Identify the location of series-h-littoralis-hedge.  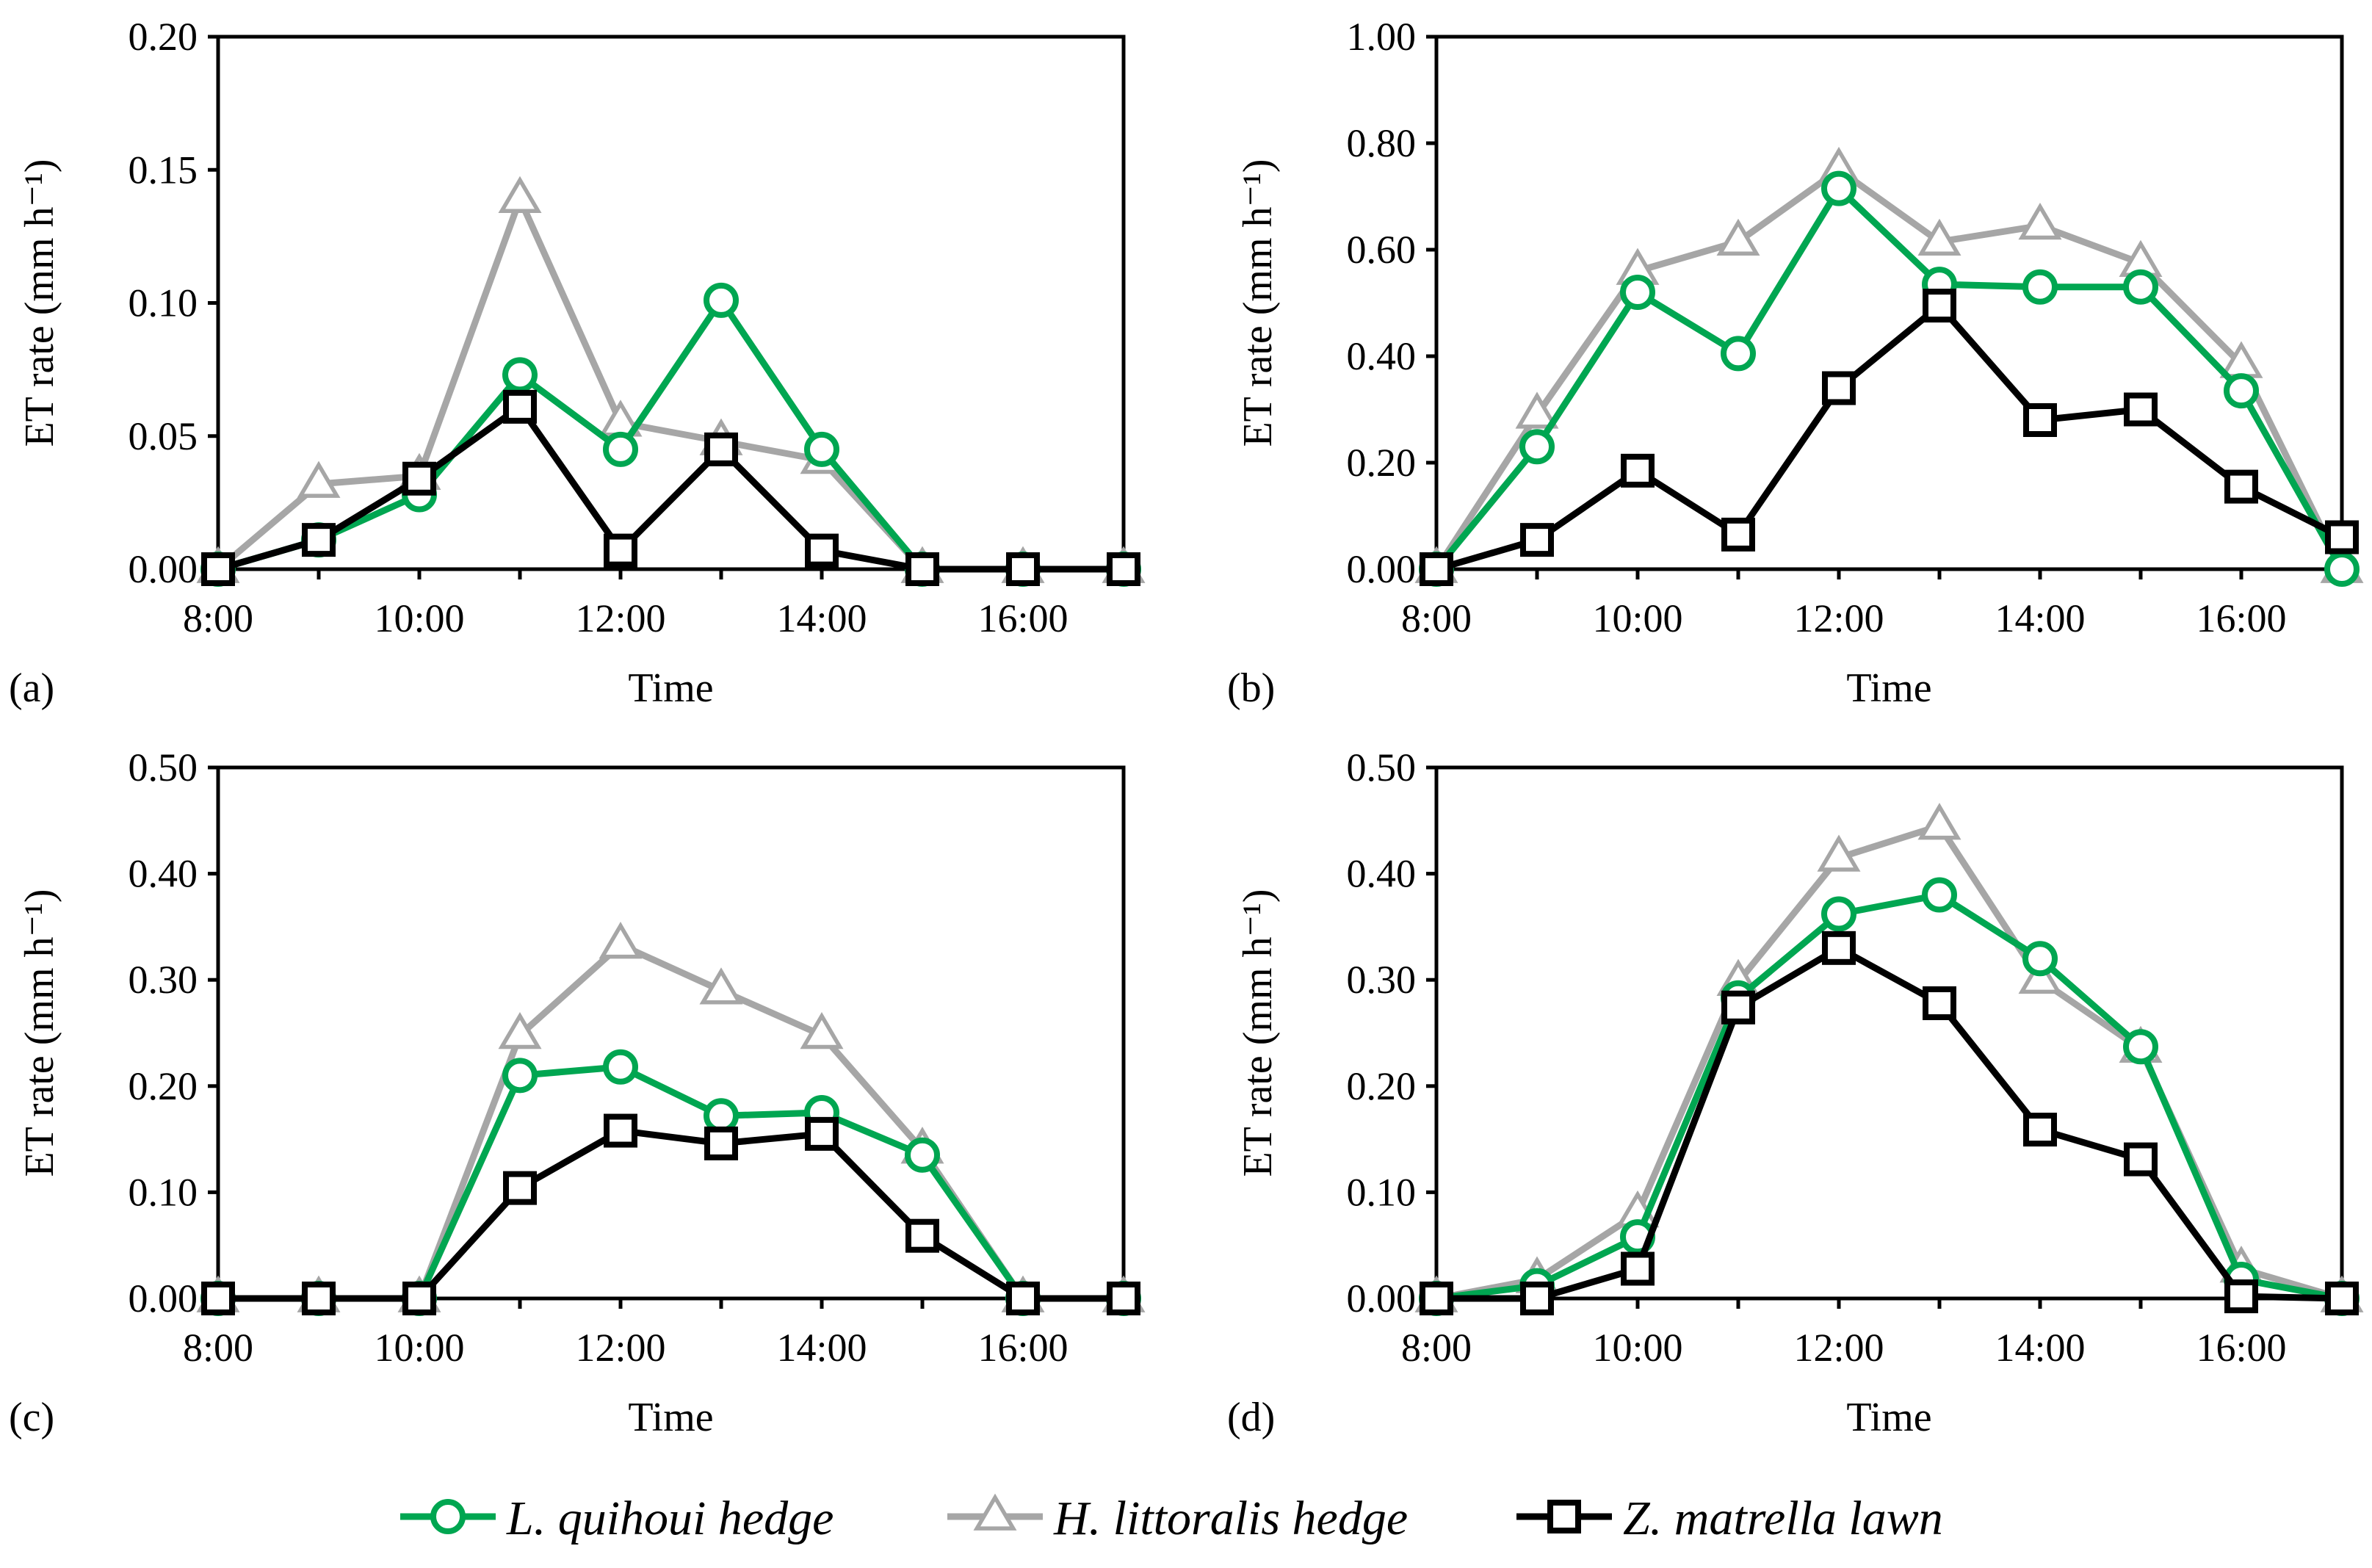
(671, 1117).